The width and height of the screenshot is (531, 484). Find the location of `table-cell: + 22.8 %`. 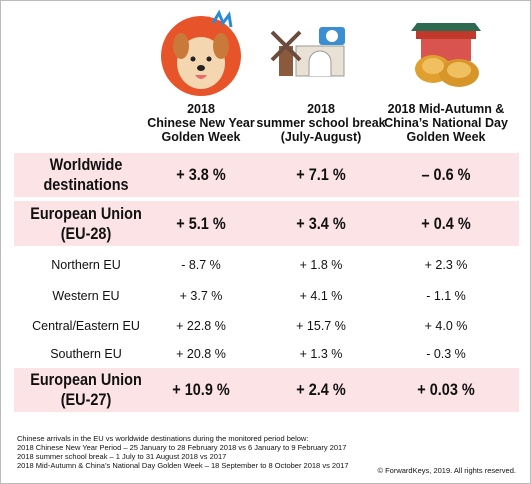

table-cell: + 22.8 % is located at coordinates (201, 325).